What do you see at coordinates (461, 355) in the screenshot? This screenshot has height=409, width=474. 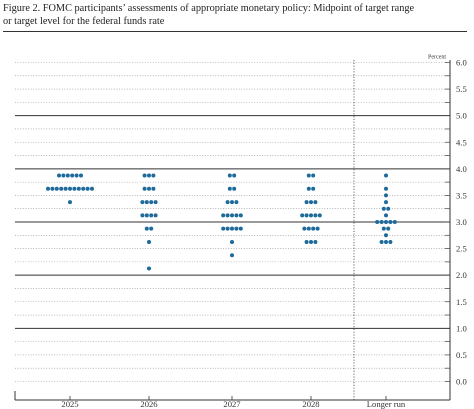 I see `y-tick-label: 0.5` at bounding box center [461, 355].